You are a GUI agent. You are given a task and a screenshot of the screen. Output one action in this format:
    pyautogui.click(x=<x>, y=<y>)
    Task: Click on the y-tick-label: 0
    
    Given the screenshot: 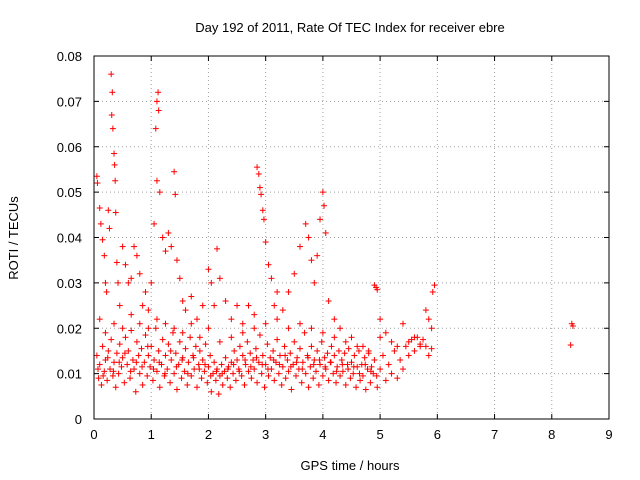 What is the action you would take?
    pyautogui.click(x=78, y=419)
    